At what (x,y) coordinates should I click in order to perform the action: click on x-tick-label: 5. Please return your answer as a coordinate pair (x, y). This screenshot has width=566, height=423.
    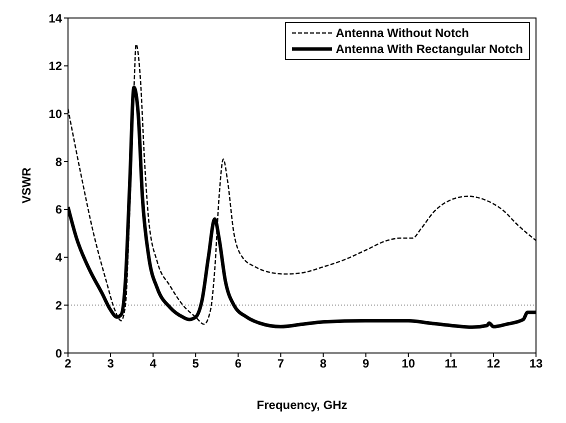
    Looking at the image, I should click on (196, 363).